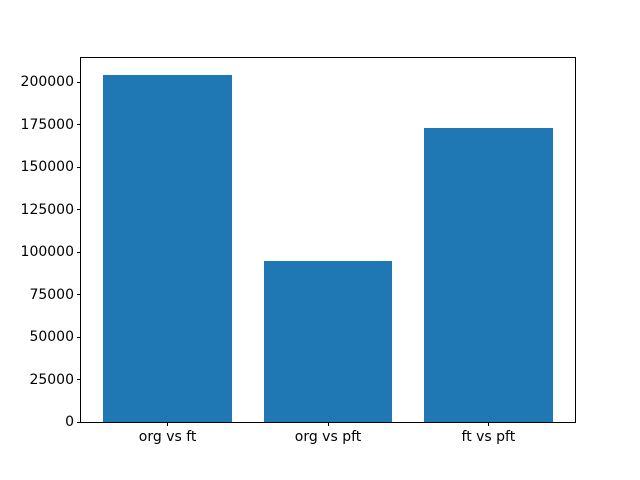 The width and height of the screenshot is (640, 480). I want to click on y-tick-25000: 25000, so click(55, 380).